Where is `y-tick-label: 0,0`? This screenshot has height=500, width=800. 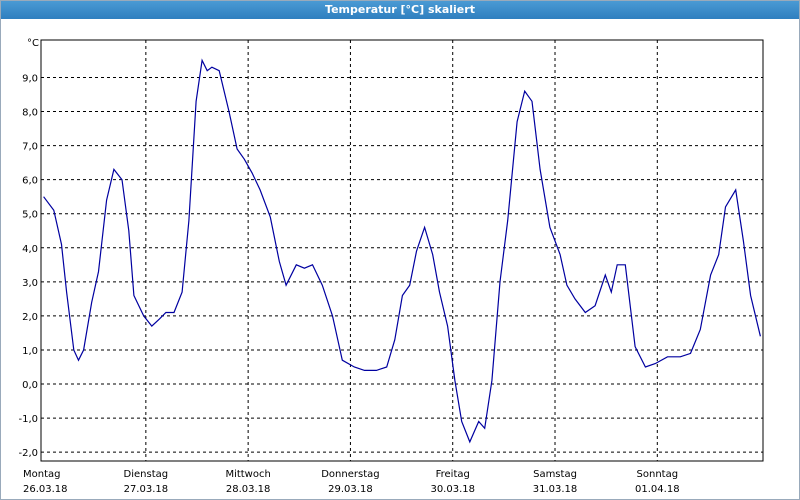 y-tick-label: 0,0 is located at coordinates (30, 385).